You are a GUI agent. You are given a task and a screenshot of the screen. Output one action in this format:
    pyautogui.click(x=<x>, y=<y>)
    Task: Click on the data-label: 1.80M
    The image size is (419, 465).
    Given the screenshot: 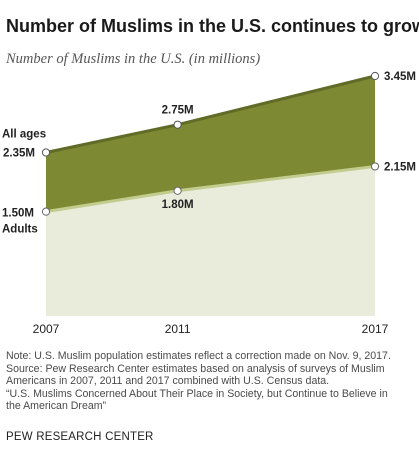 What is the action you would take?
    pyautogui.click(x=178, y=205)
    